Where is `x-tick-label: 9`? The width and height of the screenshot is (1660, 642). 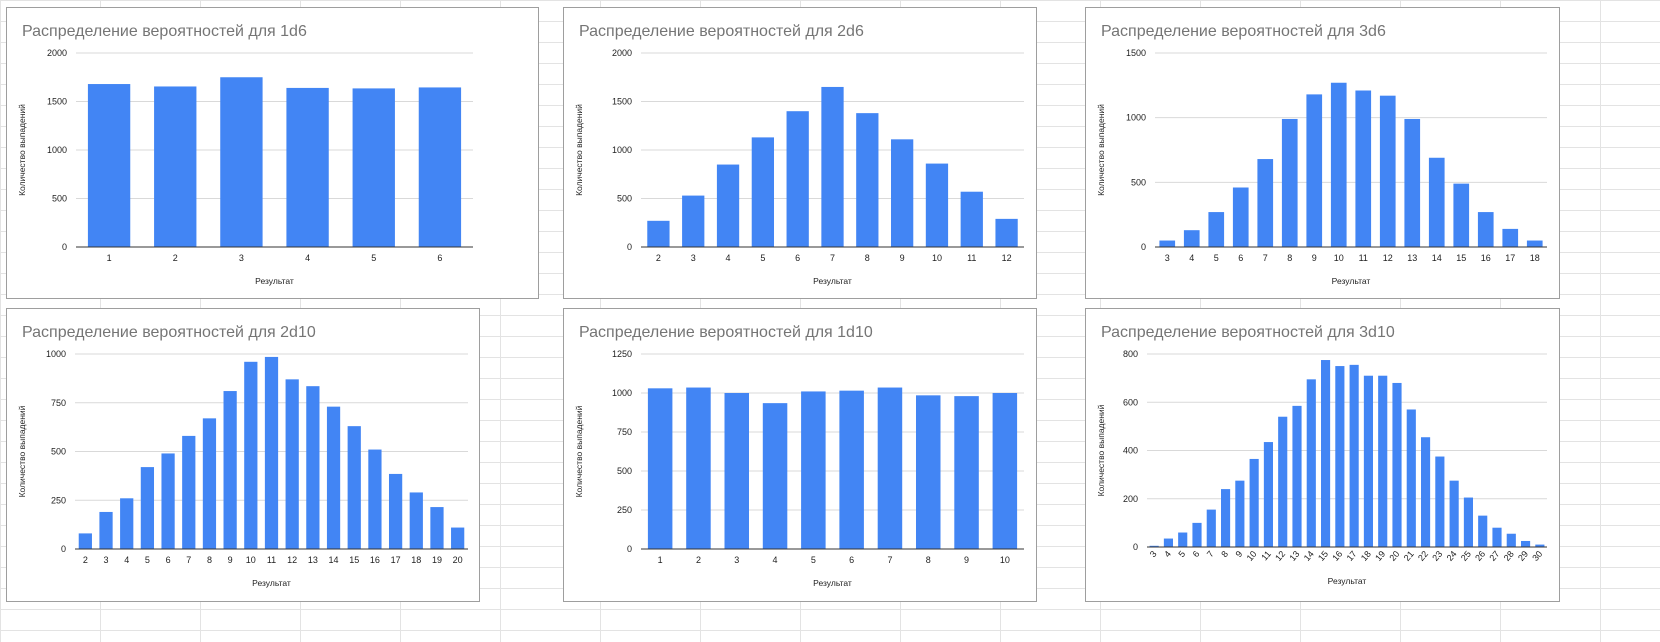
x-tick-label: 9 is located at coordinates (1239, 554).